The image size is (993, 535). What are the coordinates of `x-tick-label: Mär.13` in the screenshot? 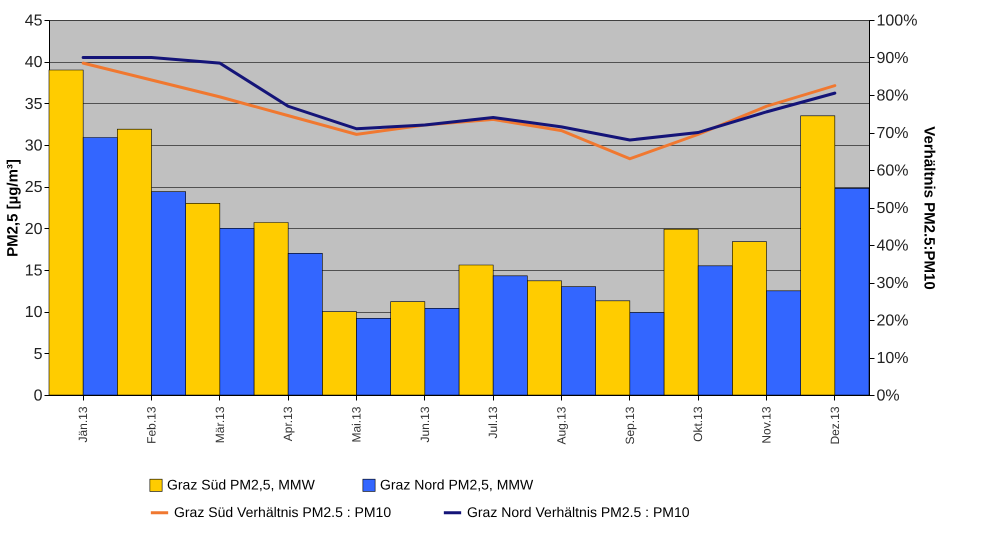 It's located at (219, 425).